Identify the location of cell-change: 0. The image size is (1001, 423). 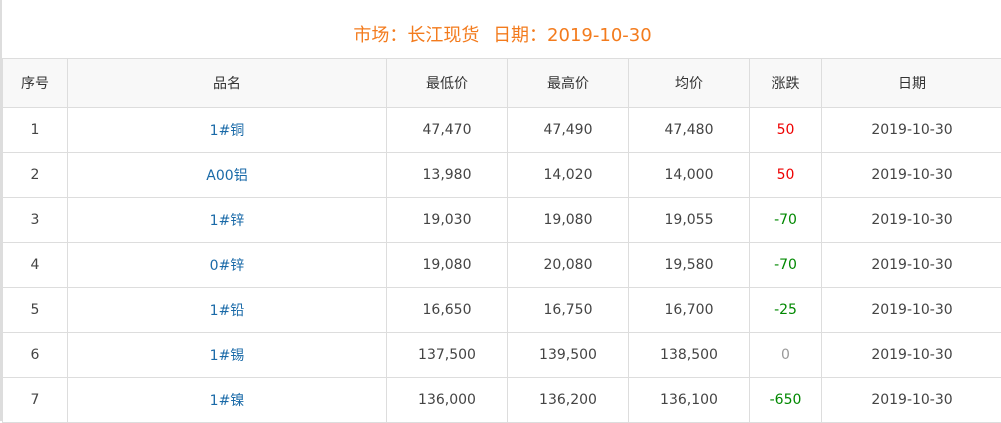
(786, 355).